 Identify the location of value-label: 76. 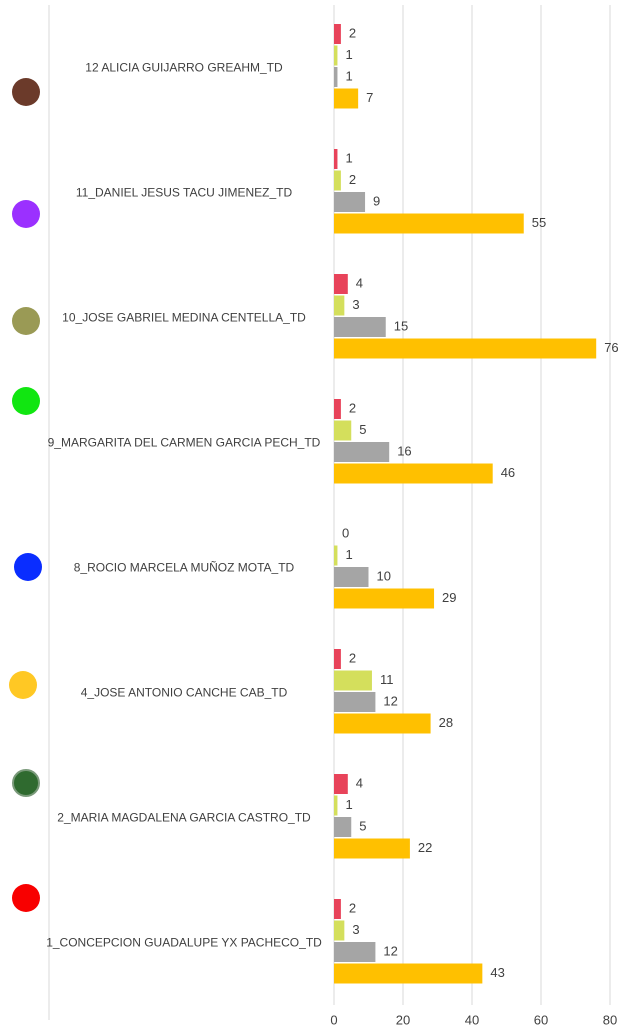
(611, 347).